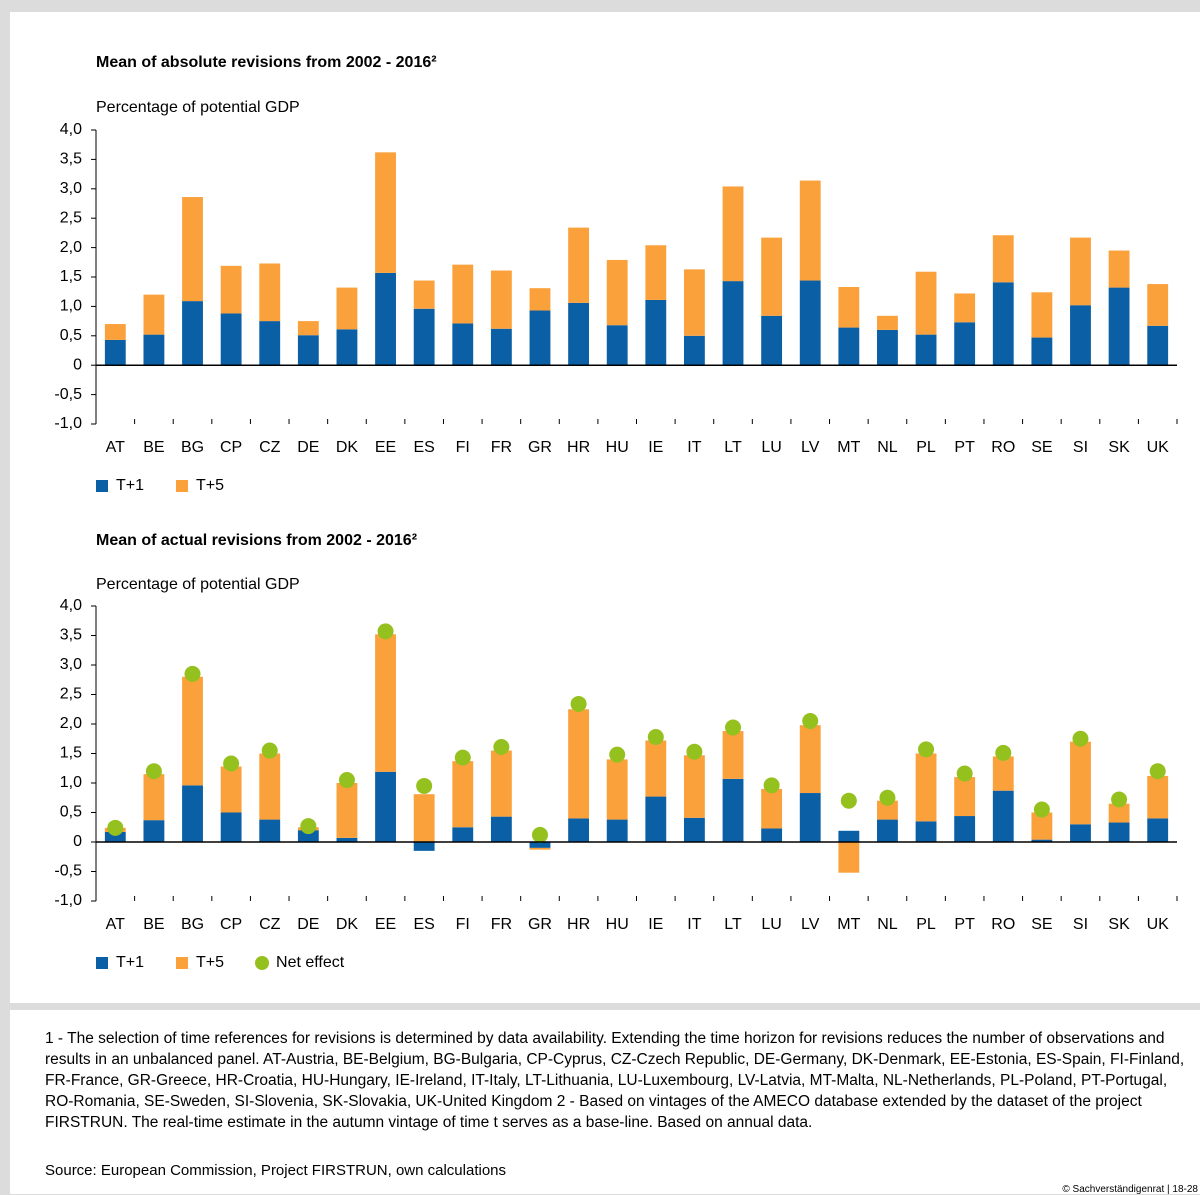 Image resolution: width=1200 pixels, height=1195 pixels. What do you see at coordinates (308, 924) in the screenshot?
I see `x-tick-label: DE` at bounding box center [308, 924].